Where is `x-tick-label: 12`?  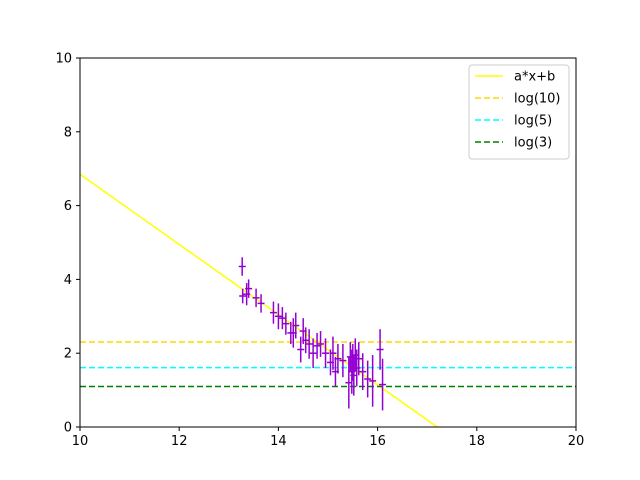 x-tick-label: 12 is located at coordinates (179, 441).